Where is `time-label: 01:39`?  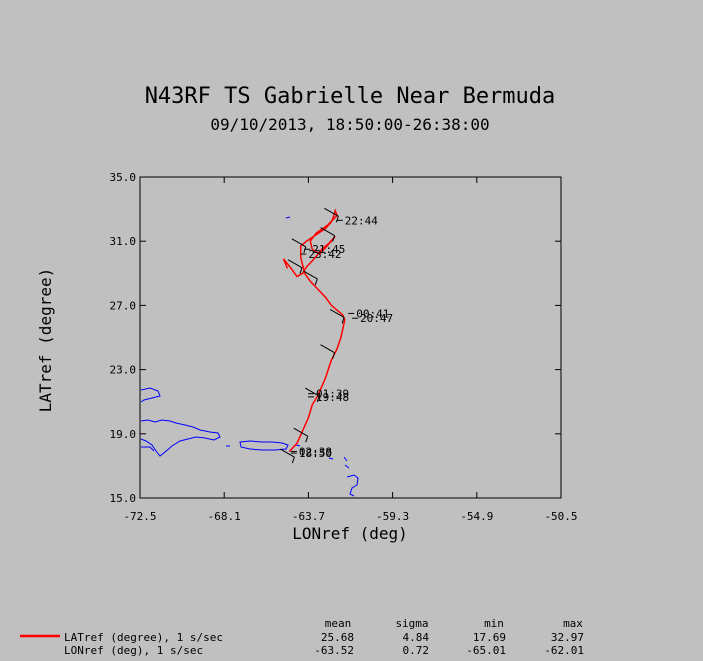
time-label: 01:39 is located at coordinates (332, 394).